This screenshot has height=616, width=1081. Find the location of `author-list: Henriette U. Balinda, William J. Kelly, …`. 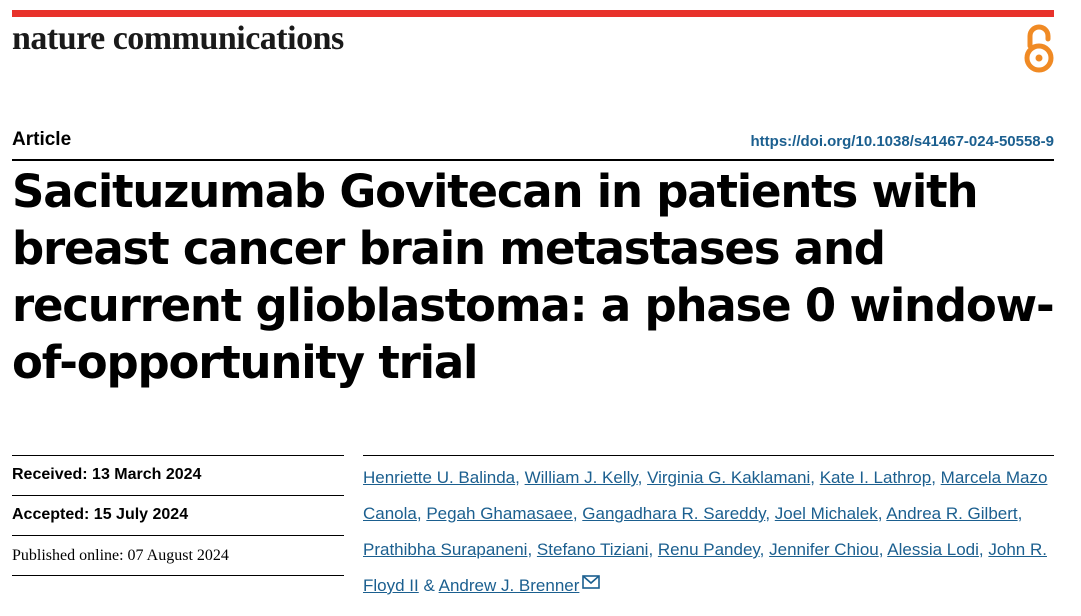

author-list: Henriette U. Balinda, William J. Kelly, … is located at coordinates (708, 532).